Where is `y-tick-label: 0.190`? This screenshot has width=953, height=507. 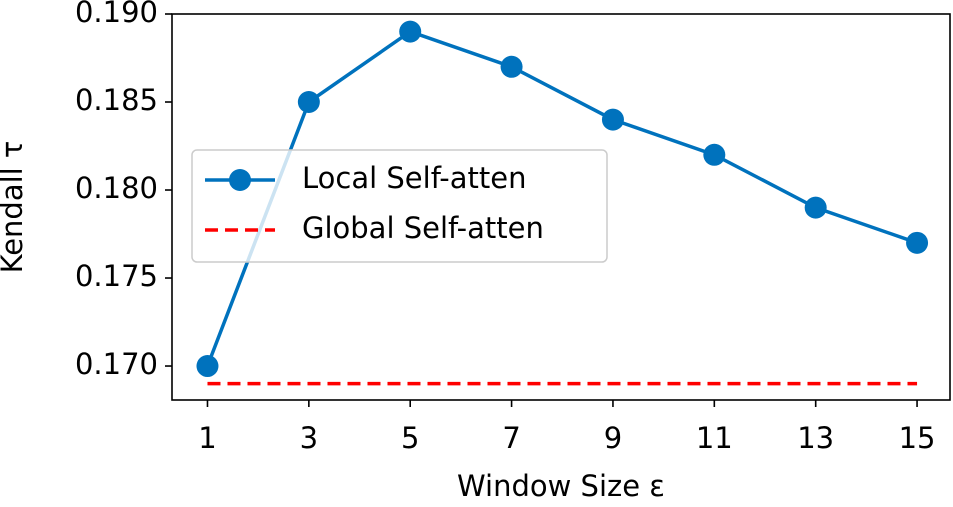 y-tick-label: 0.190 is located at coordinates (116, 14).